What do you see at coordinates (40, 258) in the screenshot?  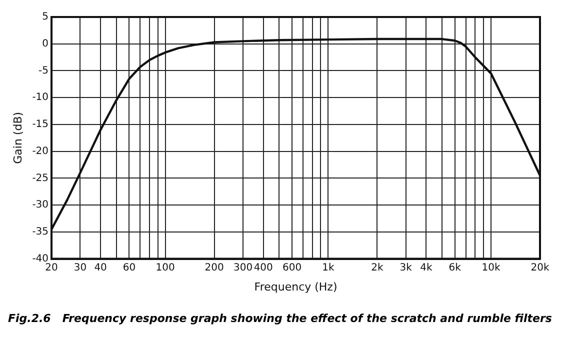 I see `y-tick-label: -40` at bounding box center [40, 258].